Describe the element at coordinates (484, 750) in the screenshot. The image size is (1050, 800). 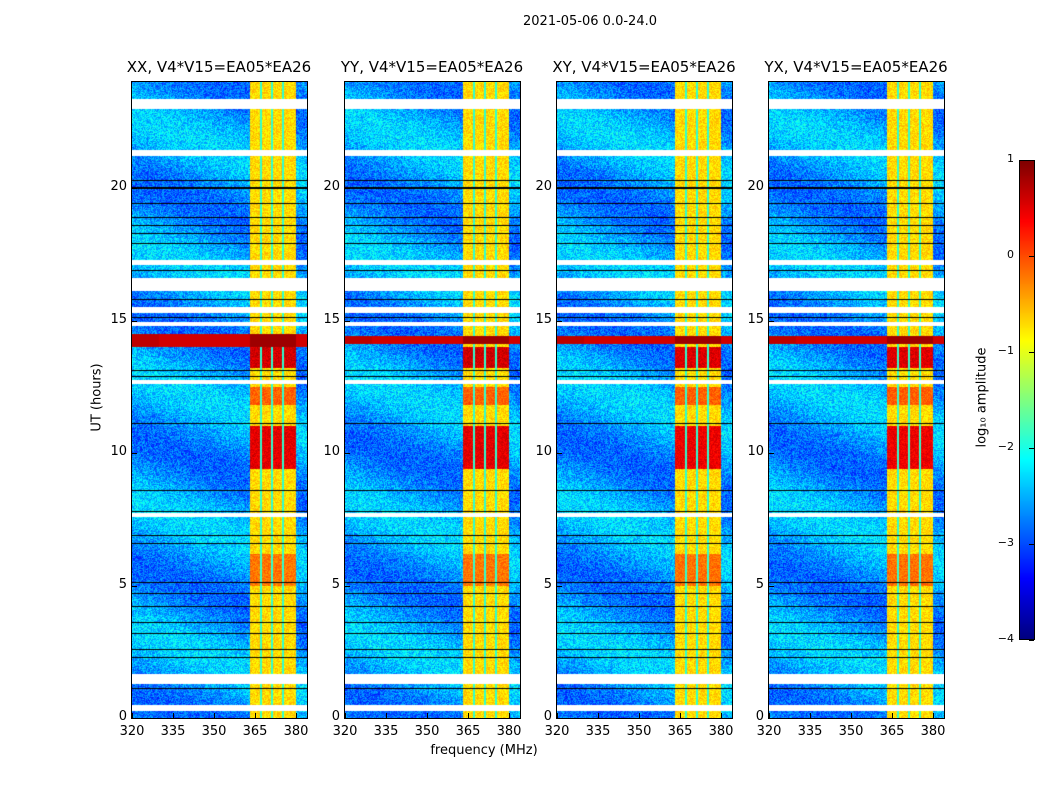
I see `x-axis-label: frequency (MHz)` at that location.